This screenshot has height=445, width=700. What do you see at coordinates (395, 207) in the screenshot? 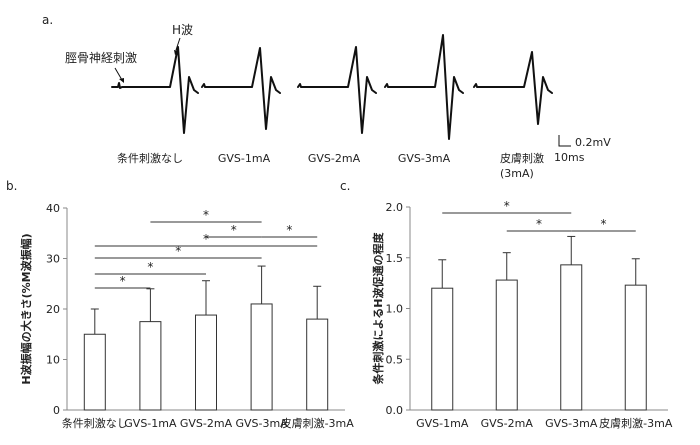
I see `y-tick-label: 2.0` at bounding box center [395, 207].